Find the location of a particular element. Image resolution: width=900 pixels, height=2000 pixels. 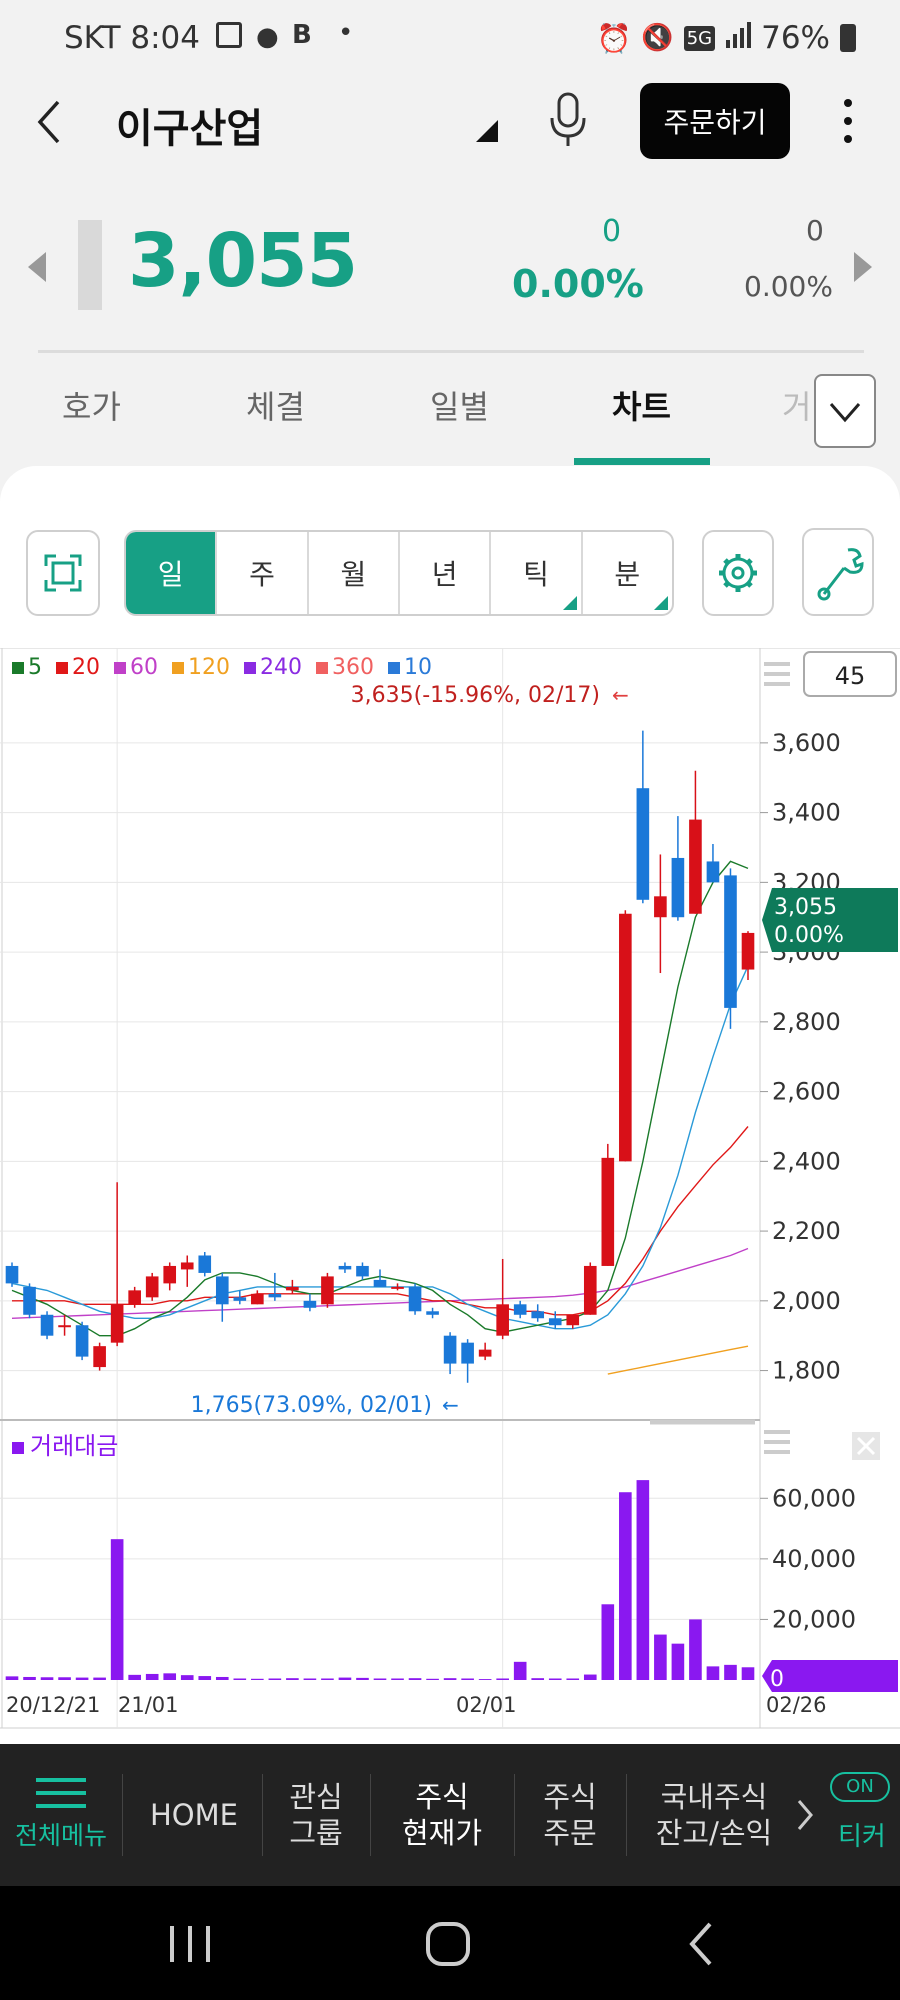

legend-label: 360 is located at coordinates (353, 667).